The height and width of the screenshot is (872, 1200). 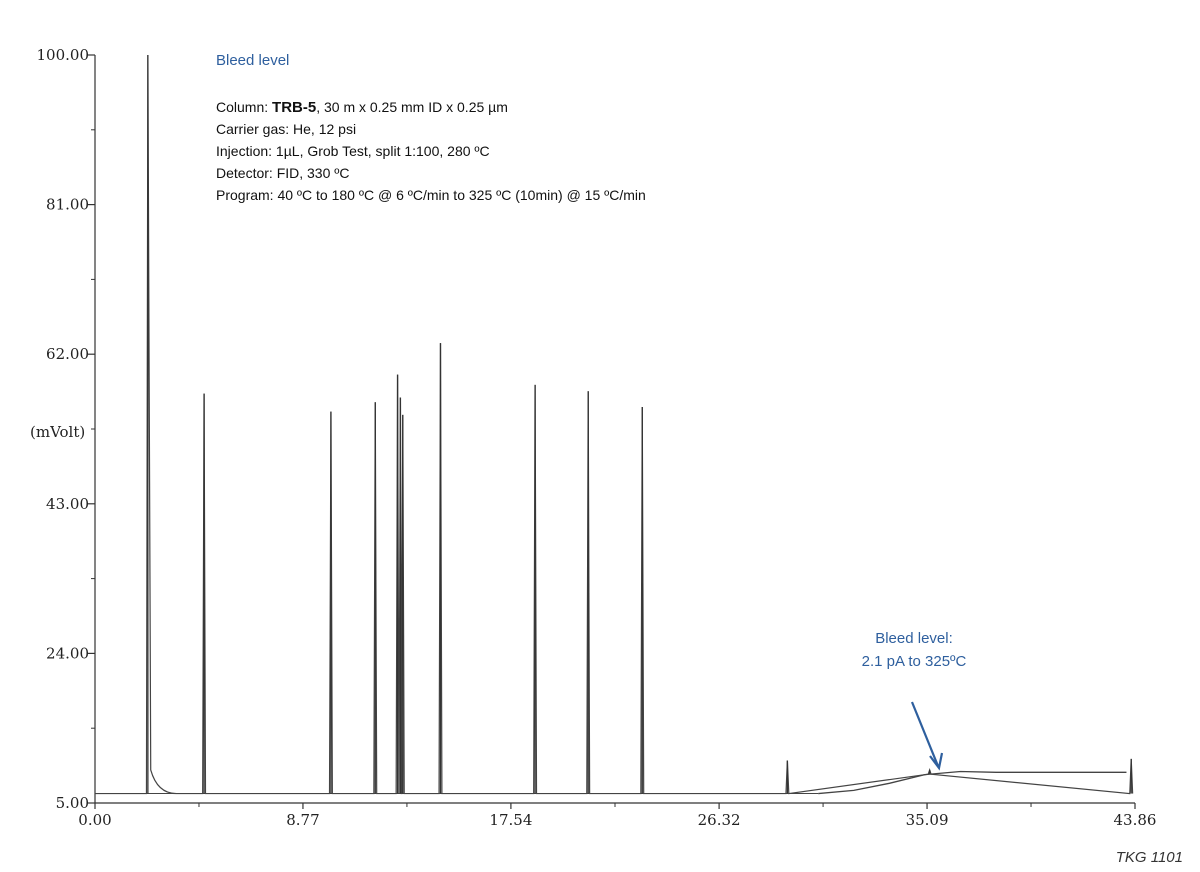 I want to click on x-tick-labels: 0.00 8.77 17.54 26.32 35.09 43.86, so click(x=617, y=820).